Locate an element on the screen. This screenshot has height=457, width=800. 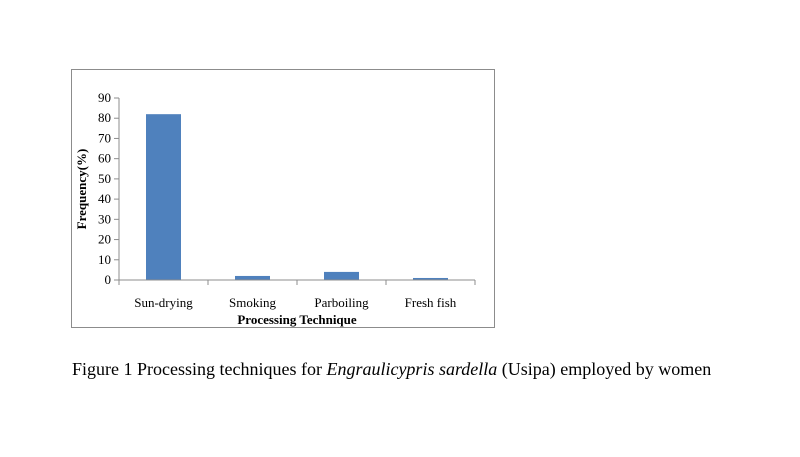
y-tick-label: 80 is located at coordinates (104, 117).